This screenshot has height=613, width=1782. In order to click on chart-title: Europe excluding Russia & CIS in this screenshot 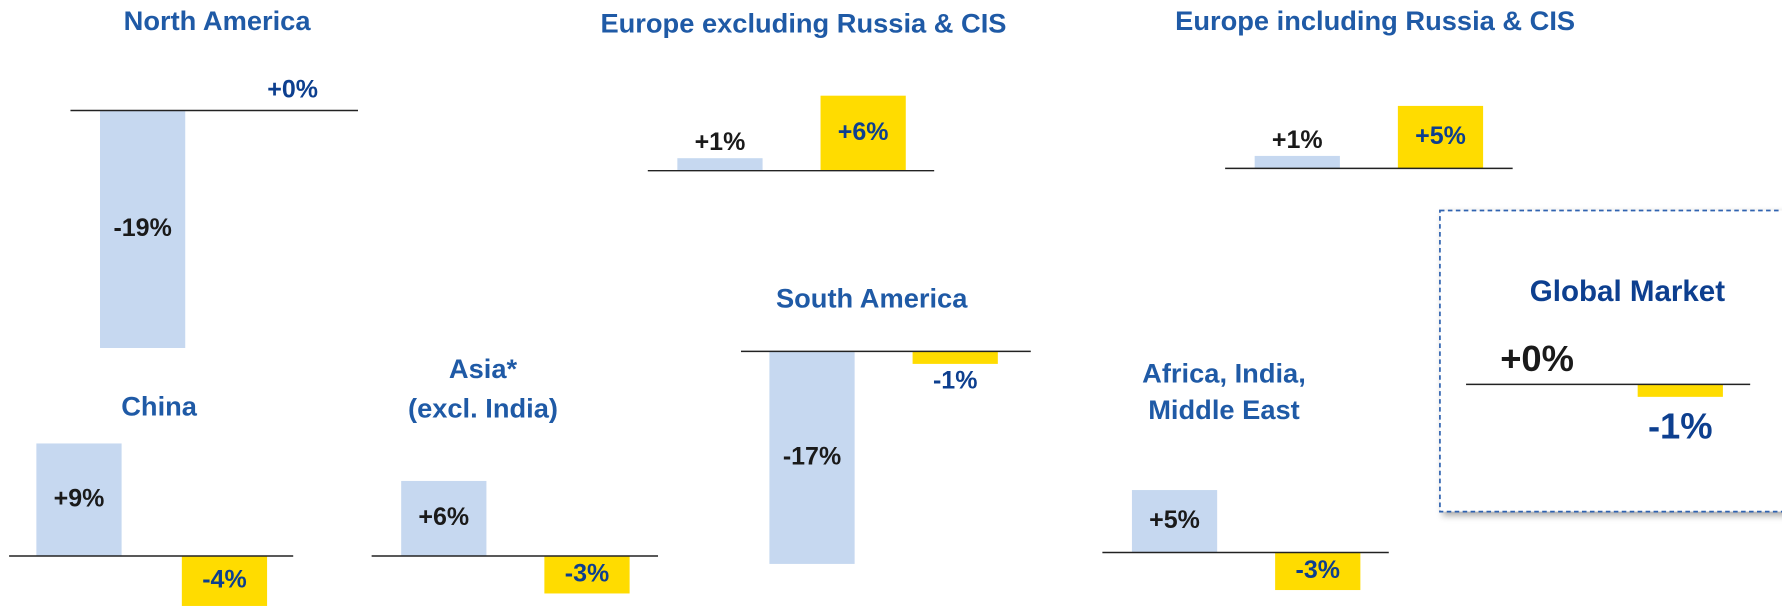, I will do `click(803, 22)`.